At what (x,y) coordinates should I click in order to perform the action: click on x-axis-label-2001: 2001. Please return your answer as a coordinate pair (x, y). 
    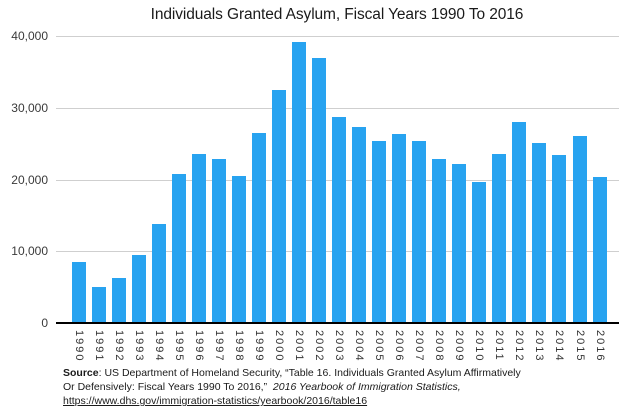
    Looking at the image, I should click on (299, 346).